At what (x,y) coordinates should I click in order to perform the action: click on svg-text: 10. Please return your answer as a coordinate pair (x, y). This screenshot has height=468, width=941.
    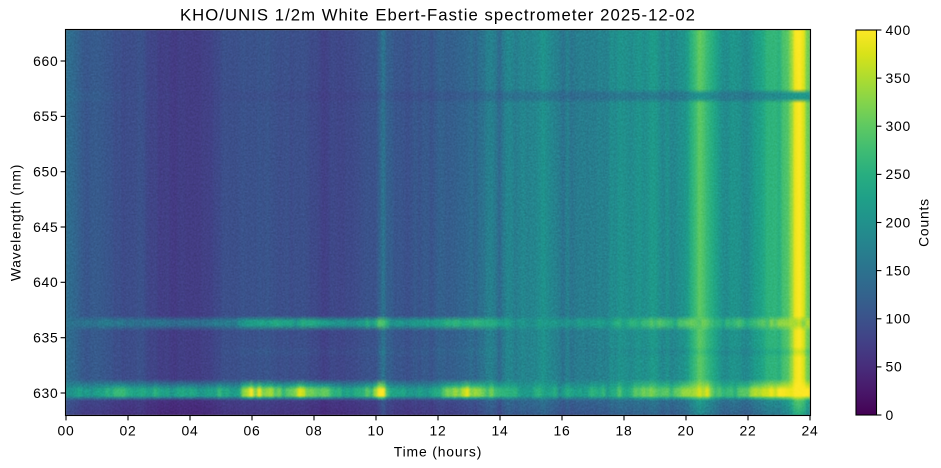
    Looking at the image, I should click on (376, 431).